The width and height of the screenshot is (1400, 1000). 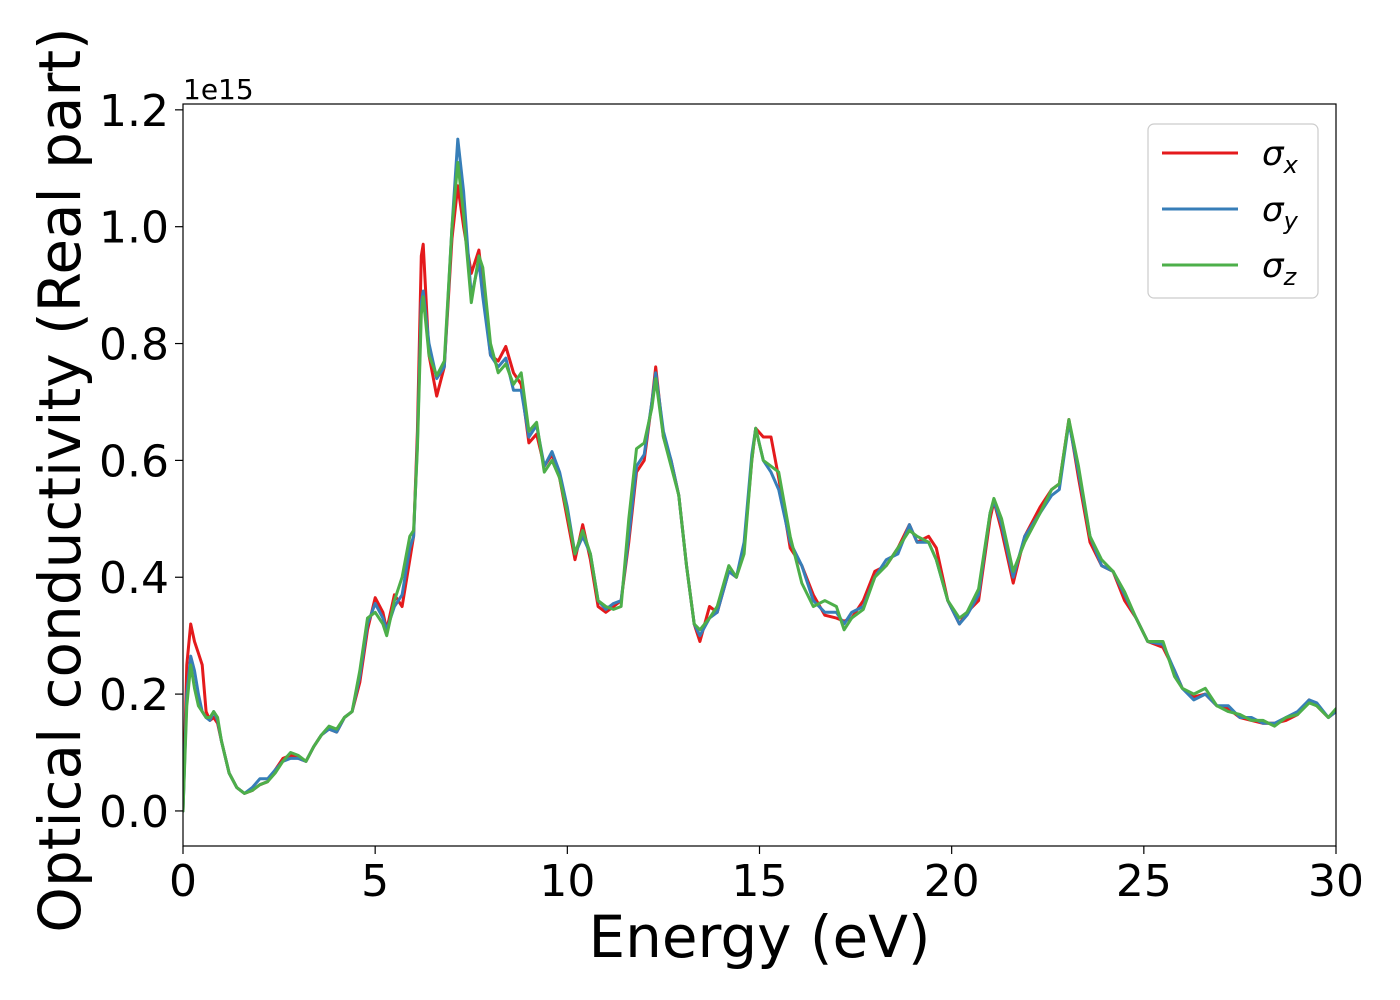 What do you see at coordinates (1280, 268) in the screenshot?
I see `legend-label-z: σz` at bounding box center [1280, 268].